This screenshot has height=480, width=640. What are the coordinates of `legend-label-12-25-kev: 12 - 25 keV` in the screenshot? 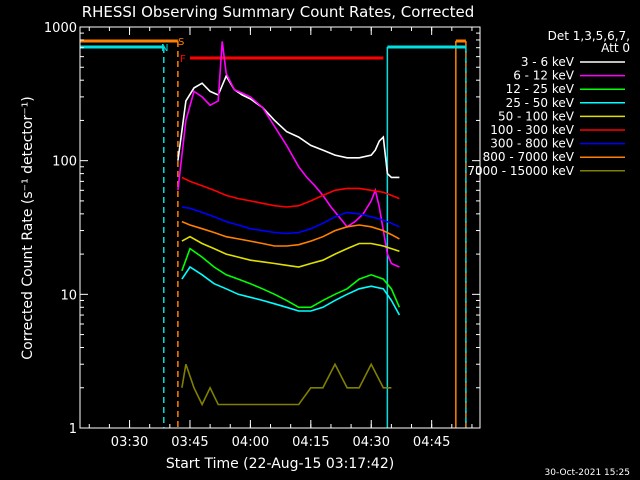 It's located at (540, 89).